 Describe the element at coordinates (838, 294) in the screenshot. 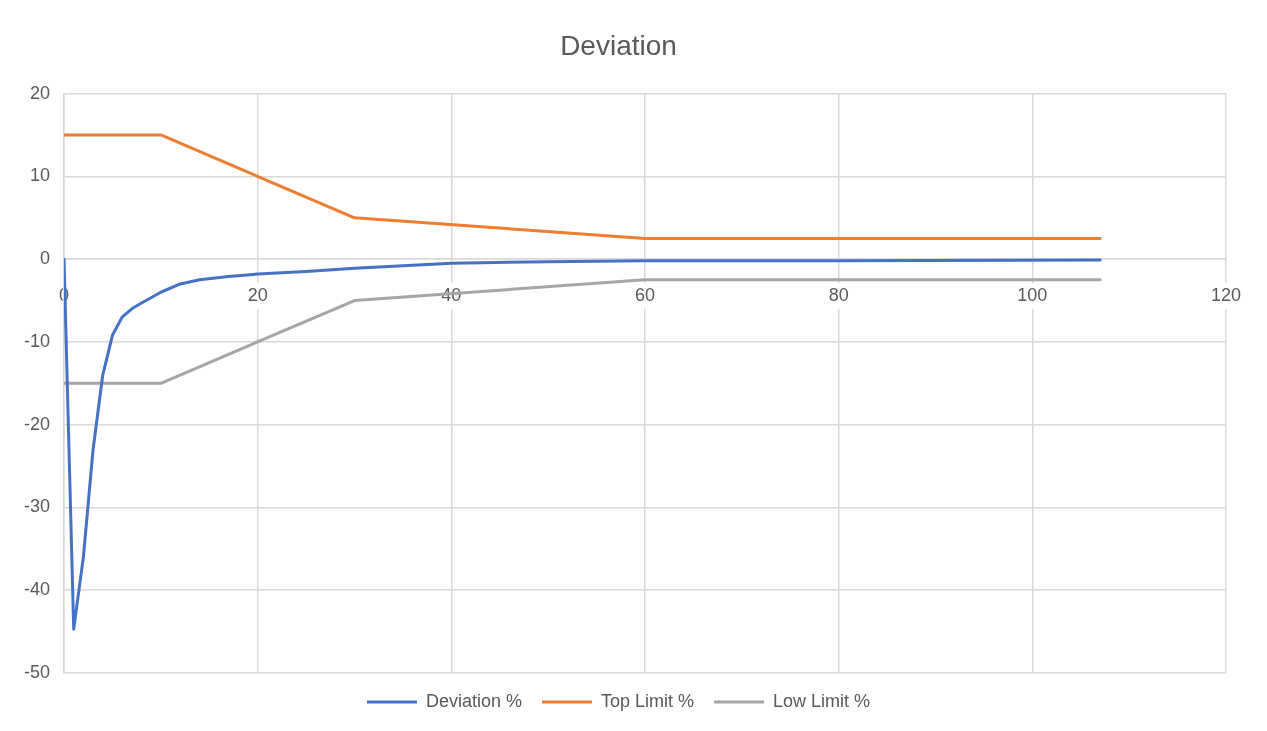

I see `x-tick-label: 80` at that location.